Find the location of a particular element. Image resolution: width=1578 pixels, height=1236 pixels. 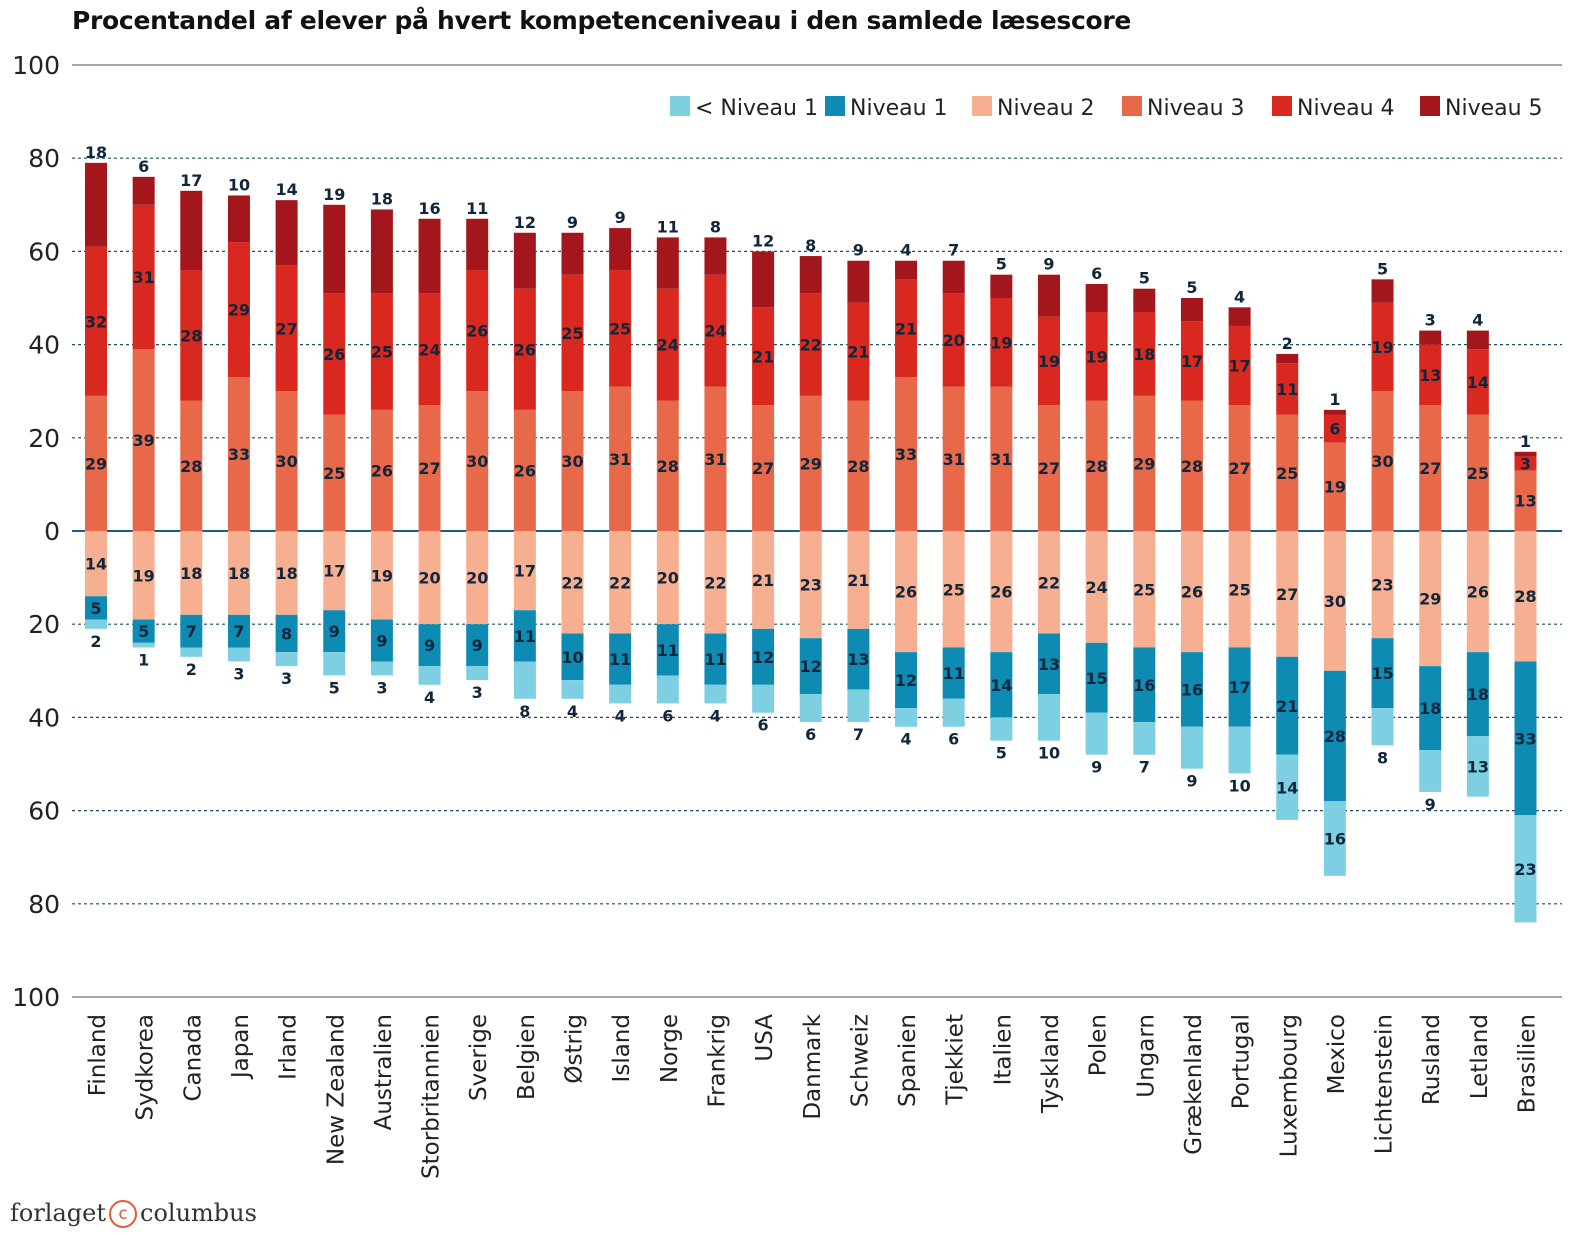

data-label: 16 is located at coordinates (1192, 689).